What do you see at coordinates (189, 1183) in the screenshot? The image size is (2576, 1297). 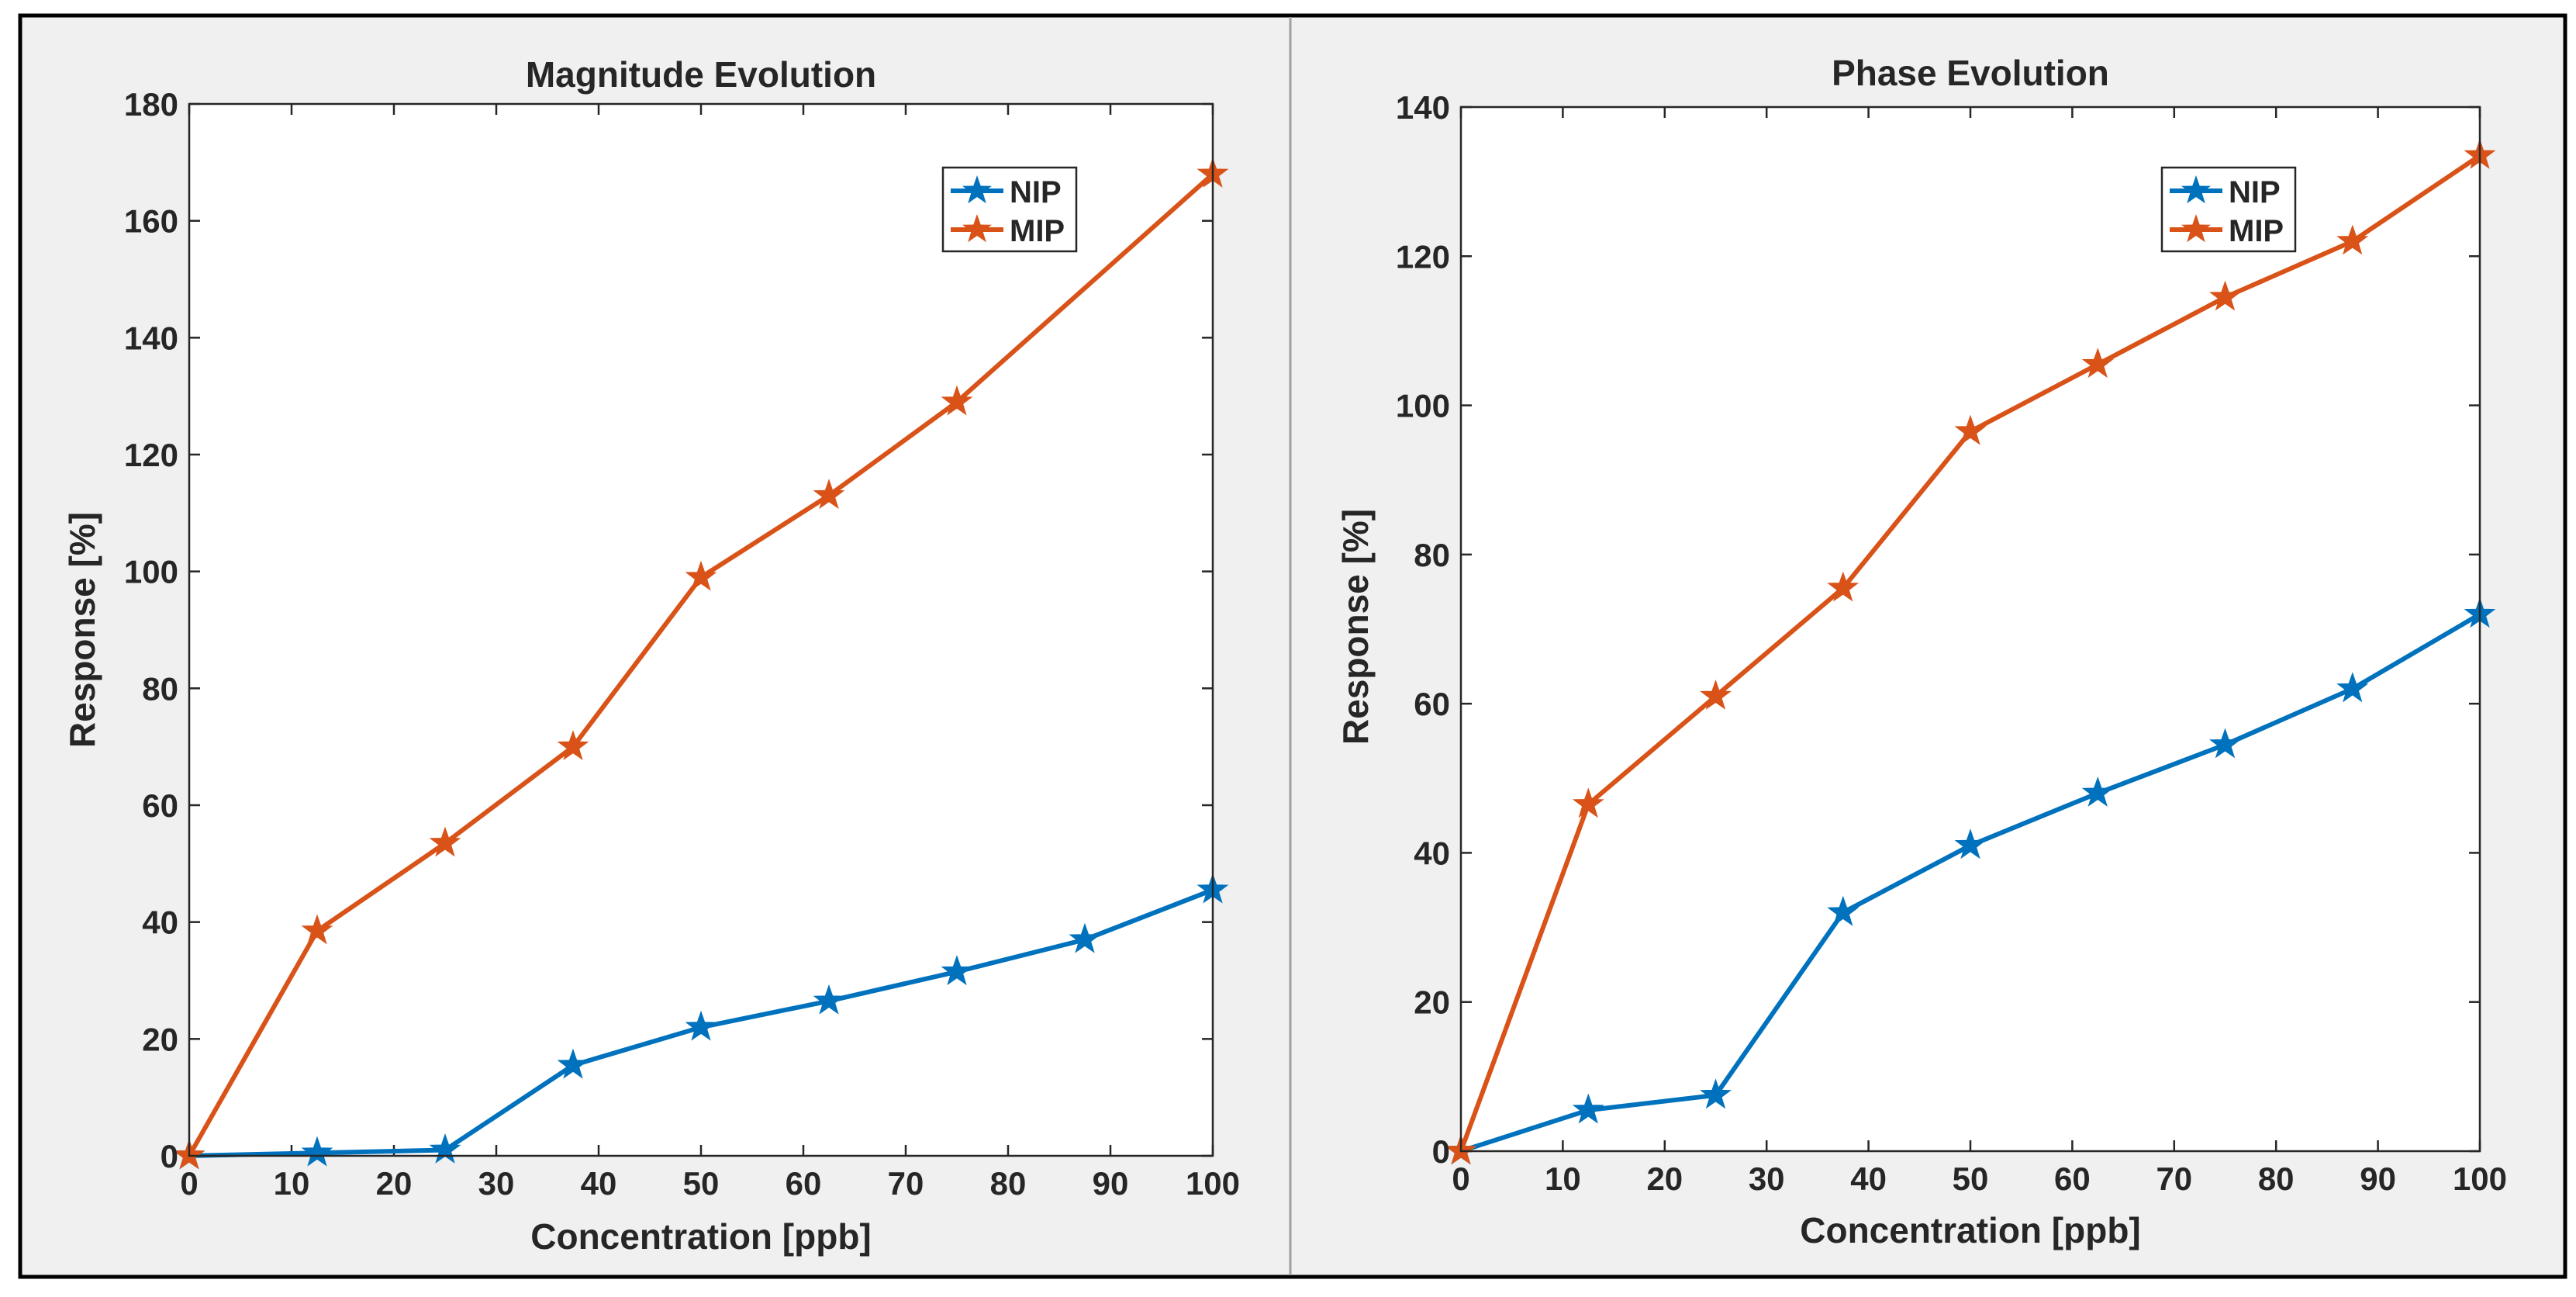 I see `magnitude-xtick-label: 0` at bounding box center [189, 1183].